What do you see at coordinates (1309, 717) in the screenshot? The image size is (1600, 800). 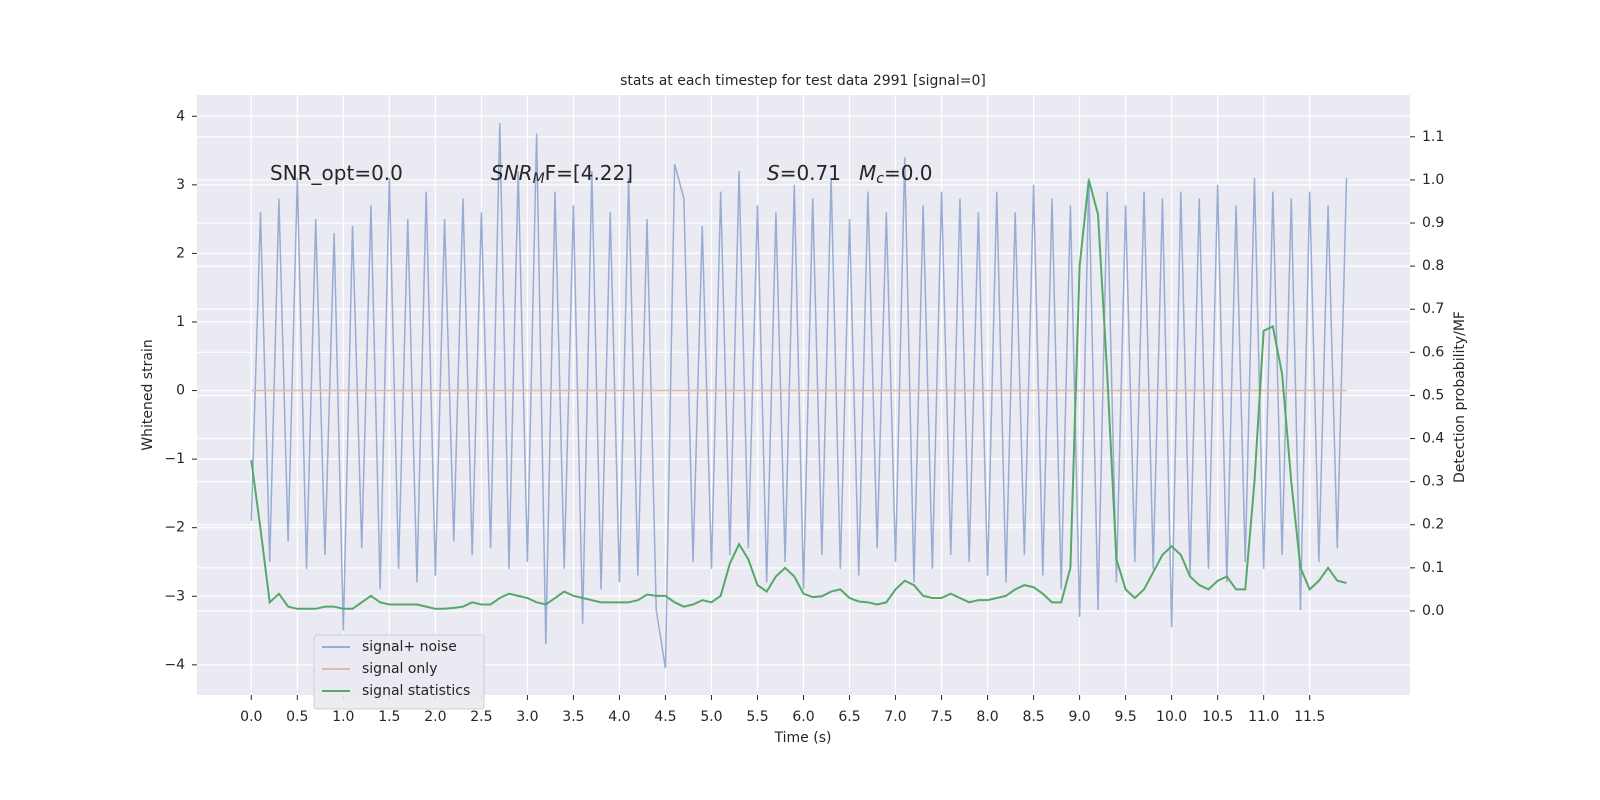 I see `x-tick-label: 11.5` at bounding box center [1309, 717].